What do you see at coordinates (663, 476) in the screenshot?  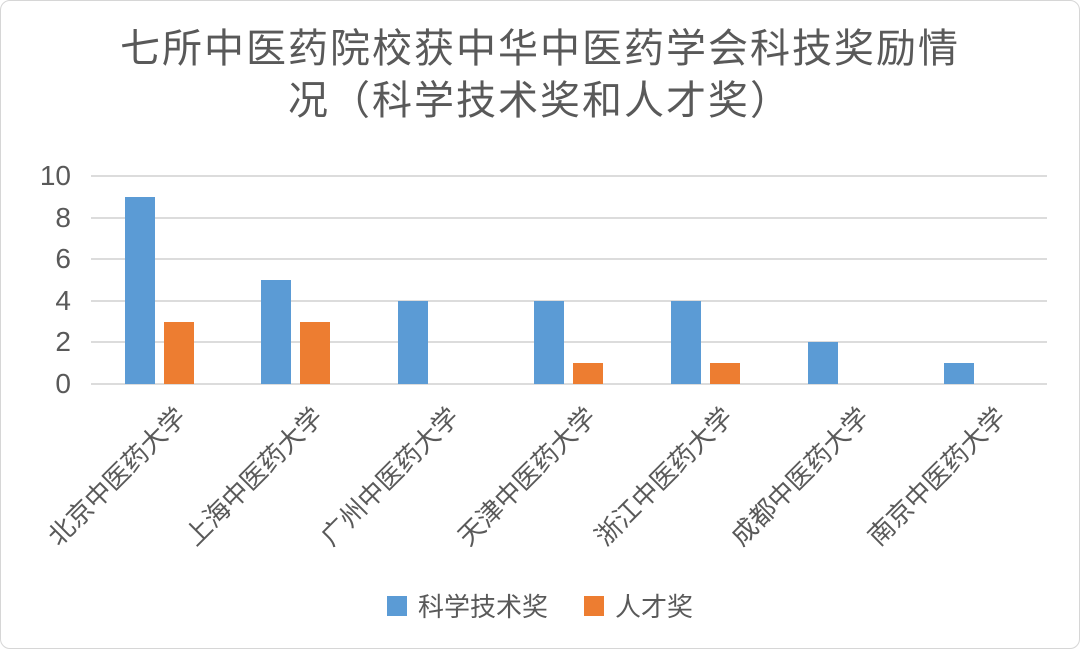 I see `x-axis-category-label-5: 浙江中医药大学` at bounding box center [663, 476].